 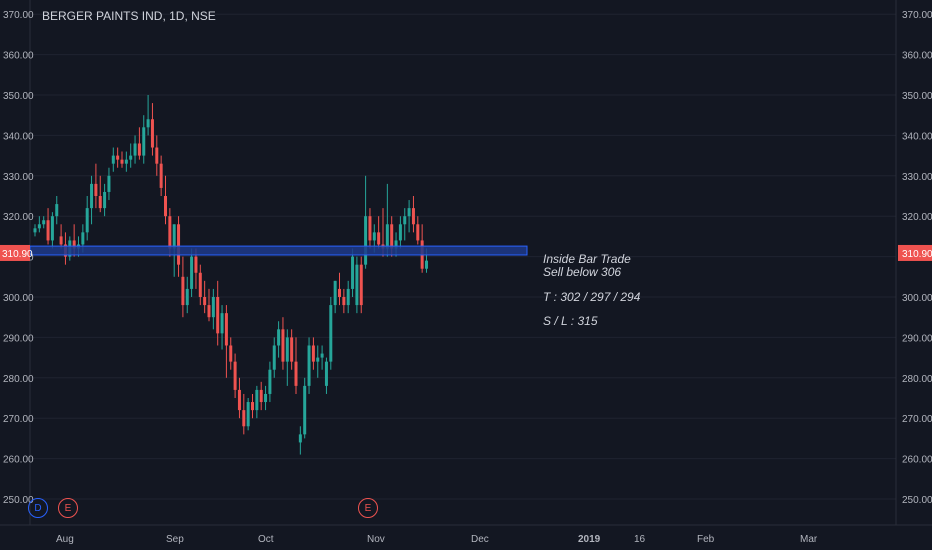 I want to click on price-badge-left, so click(x=15, y=252).